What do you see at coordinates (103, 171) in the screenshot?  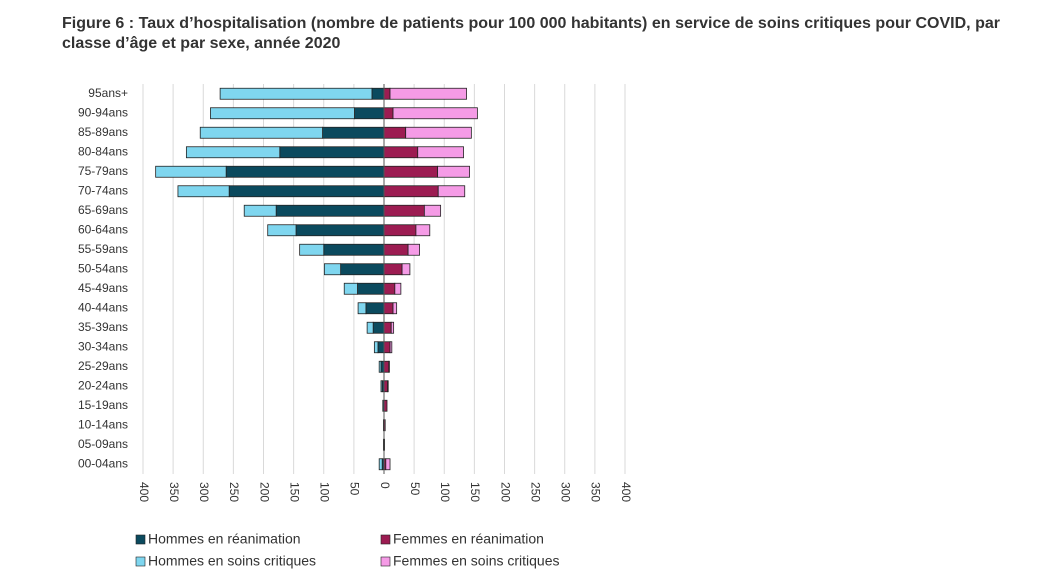 I see `y-tick-label: 75-79ans` at bounding box center [103, 171].